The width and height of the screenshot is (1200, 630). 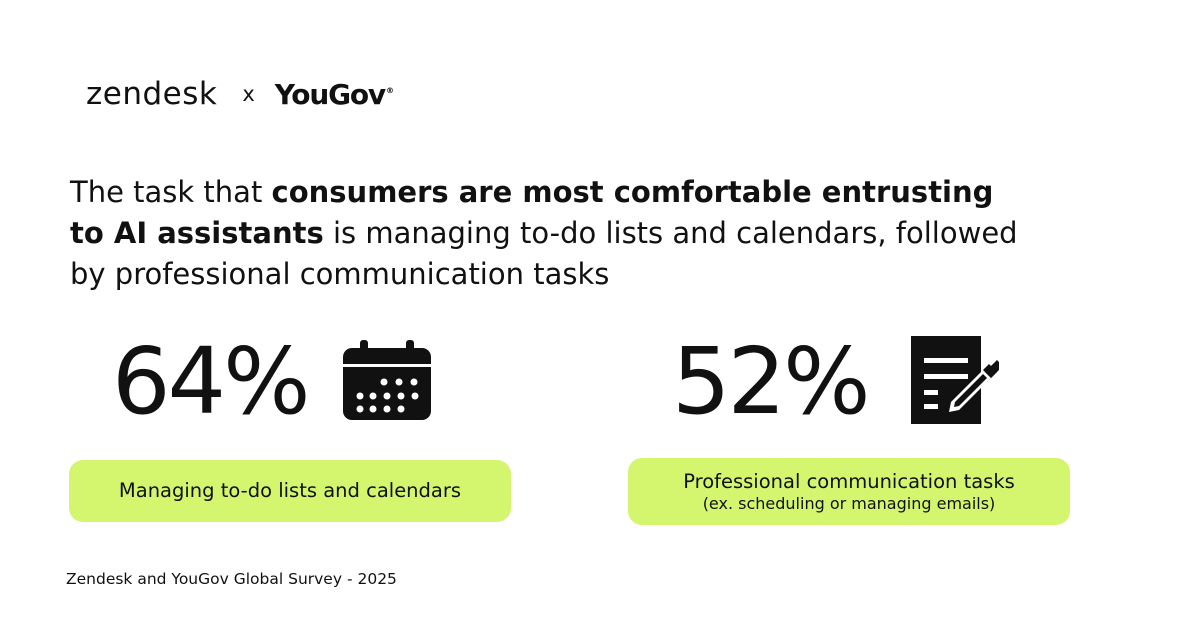 What do you see at coordinates (211, 381) in the screenshot?
I see `stat-value: 64%` at bounding box center [211, 381].